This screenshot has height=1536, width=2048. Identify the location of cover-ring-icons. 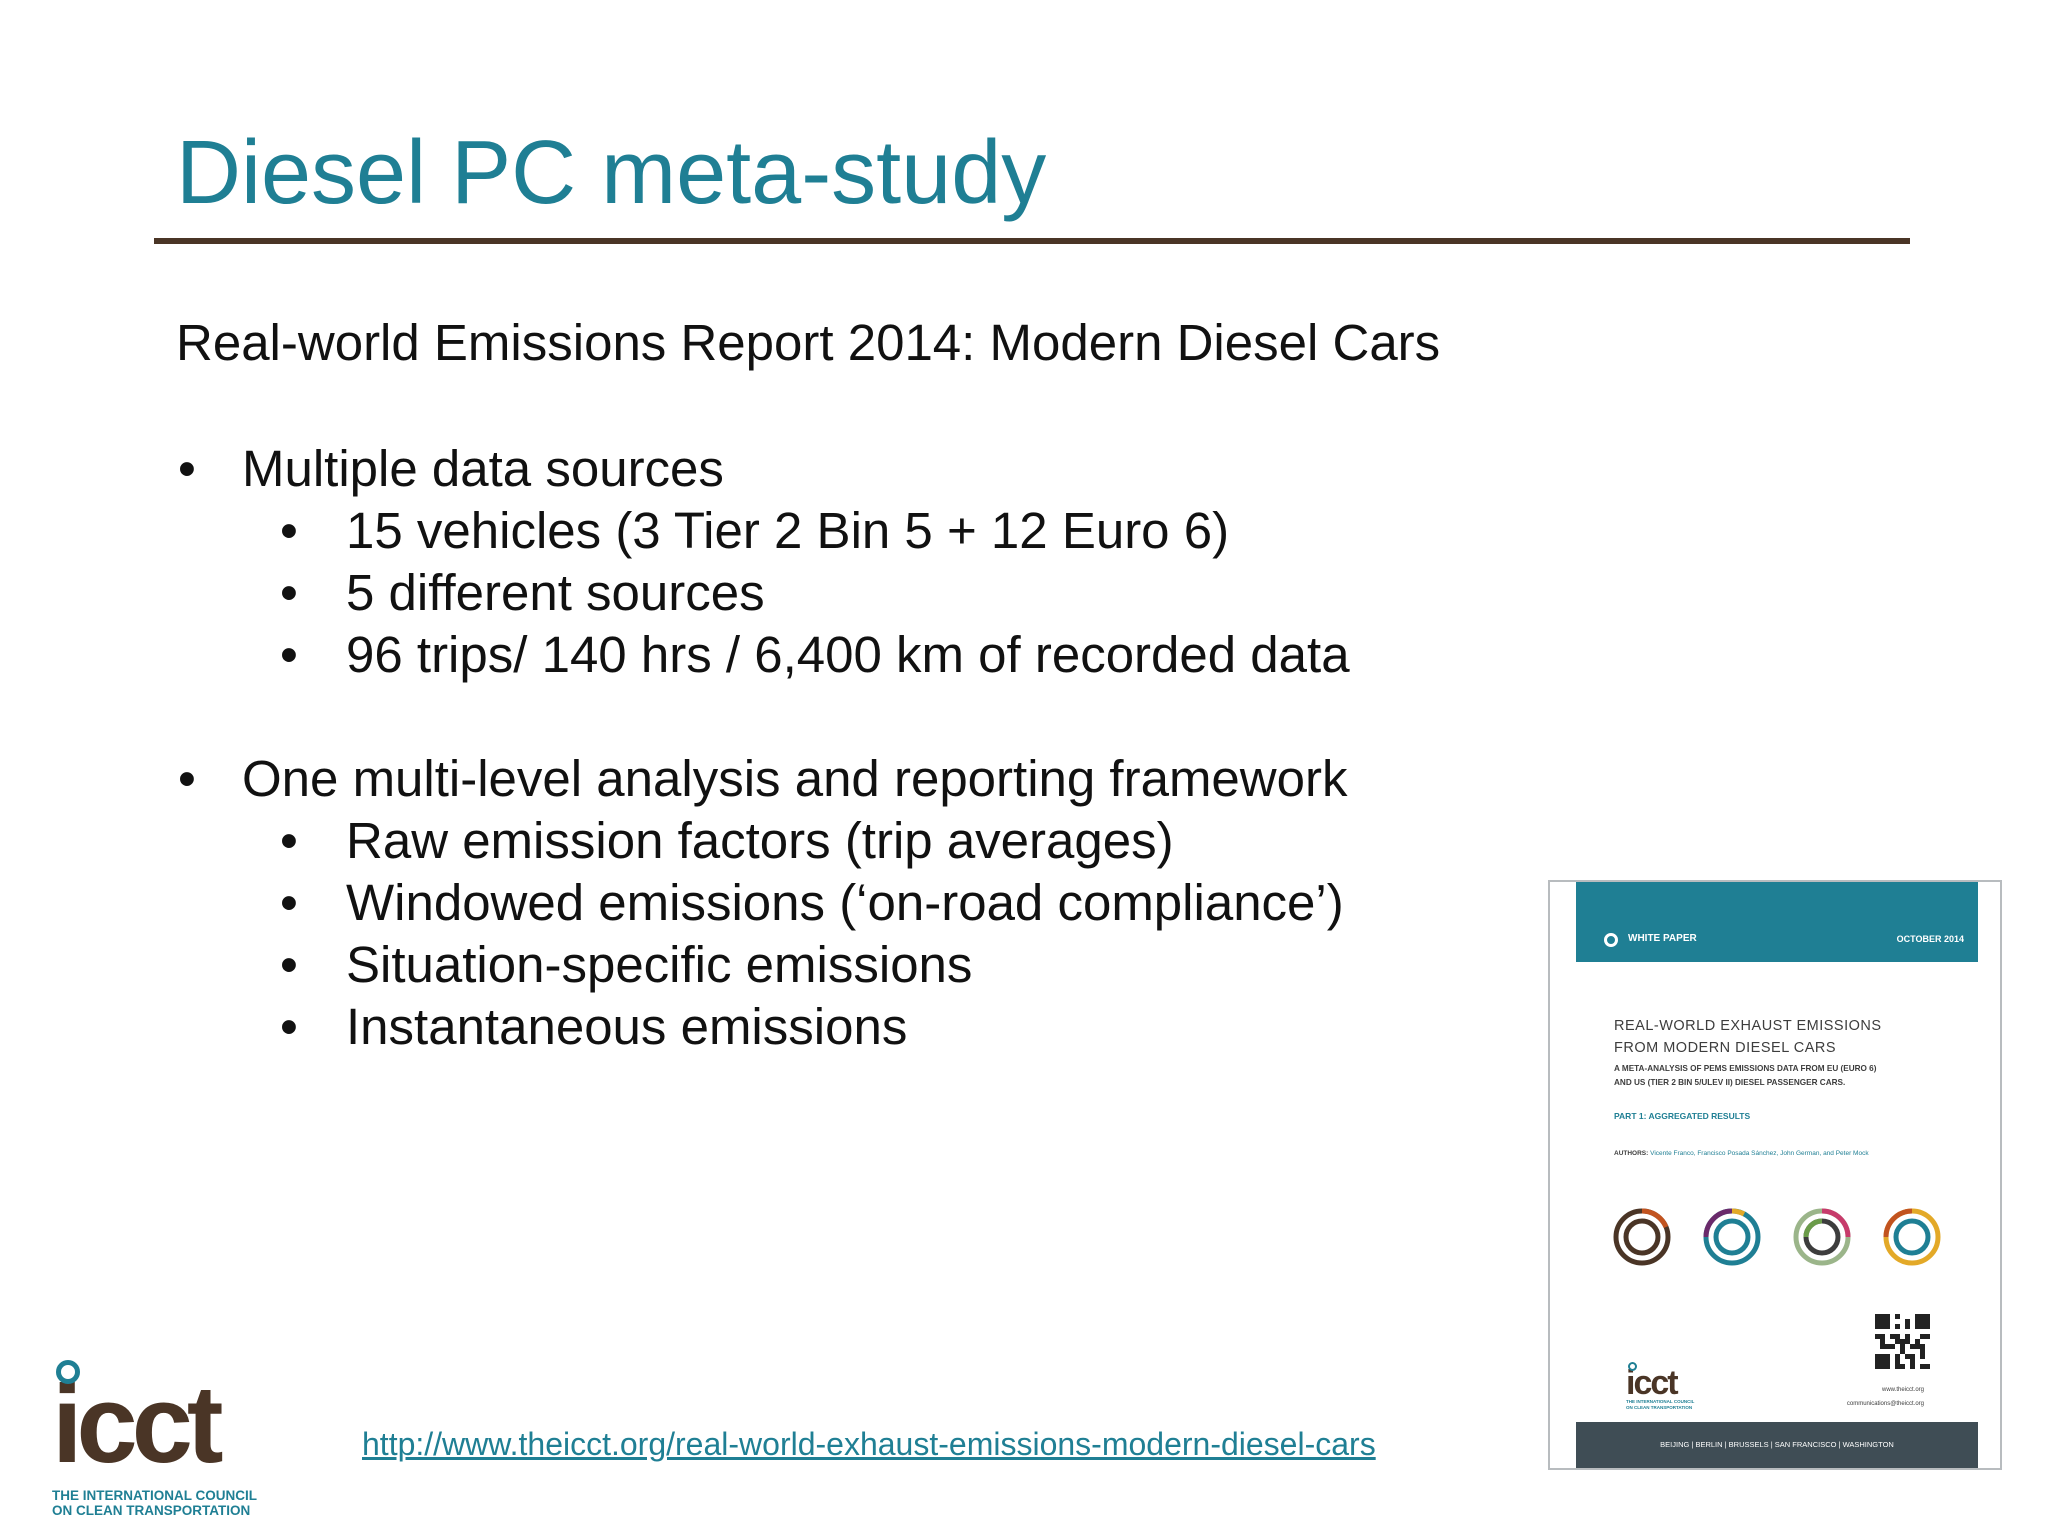
(1777, 1237).